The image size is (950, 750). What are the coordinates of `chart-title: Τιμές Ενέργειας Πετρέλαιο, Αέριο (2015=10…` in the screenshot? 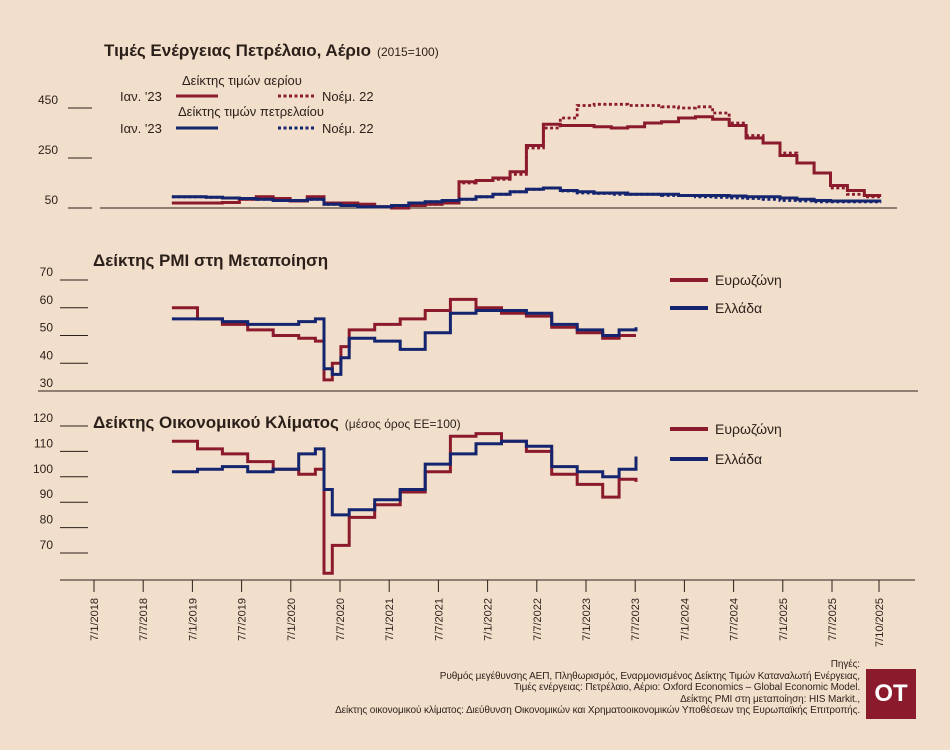 It's located at (271, 50).